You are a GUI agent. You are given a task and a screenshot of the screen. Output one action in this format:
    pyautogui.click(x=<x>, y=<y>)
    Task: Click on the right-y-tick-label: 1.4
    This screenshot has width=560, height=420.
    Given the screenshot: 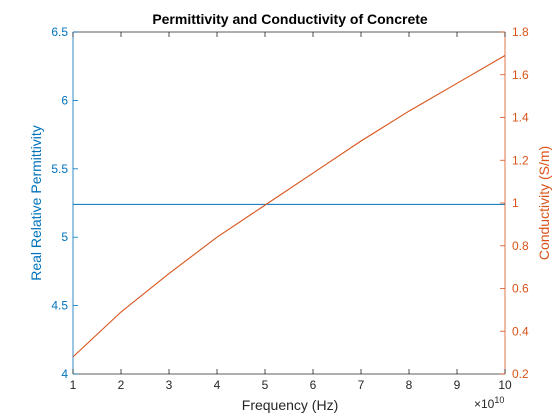 What is the action you would take?
    pyautogui.click(x=520, y=118)
    